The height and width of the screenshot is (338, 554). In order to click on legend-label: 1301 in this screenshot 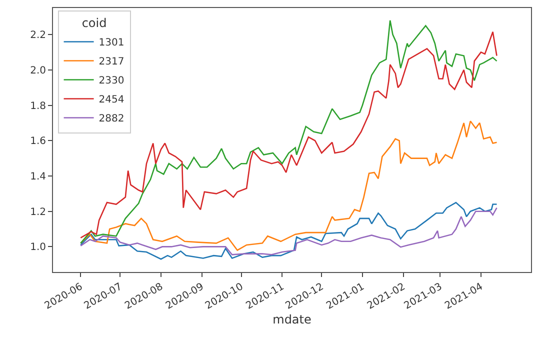, I will do `click(111, 43)`.